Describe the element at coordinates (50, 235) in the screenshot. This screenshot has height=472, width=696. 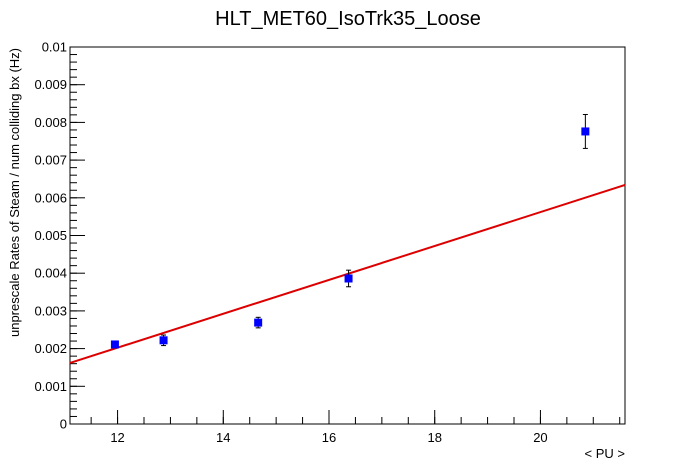
I see `y-tick-label: 0.005` at that location.